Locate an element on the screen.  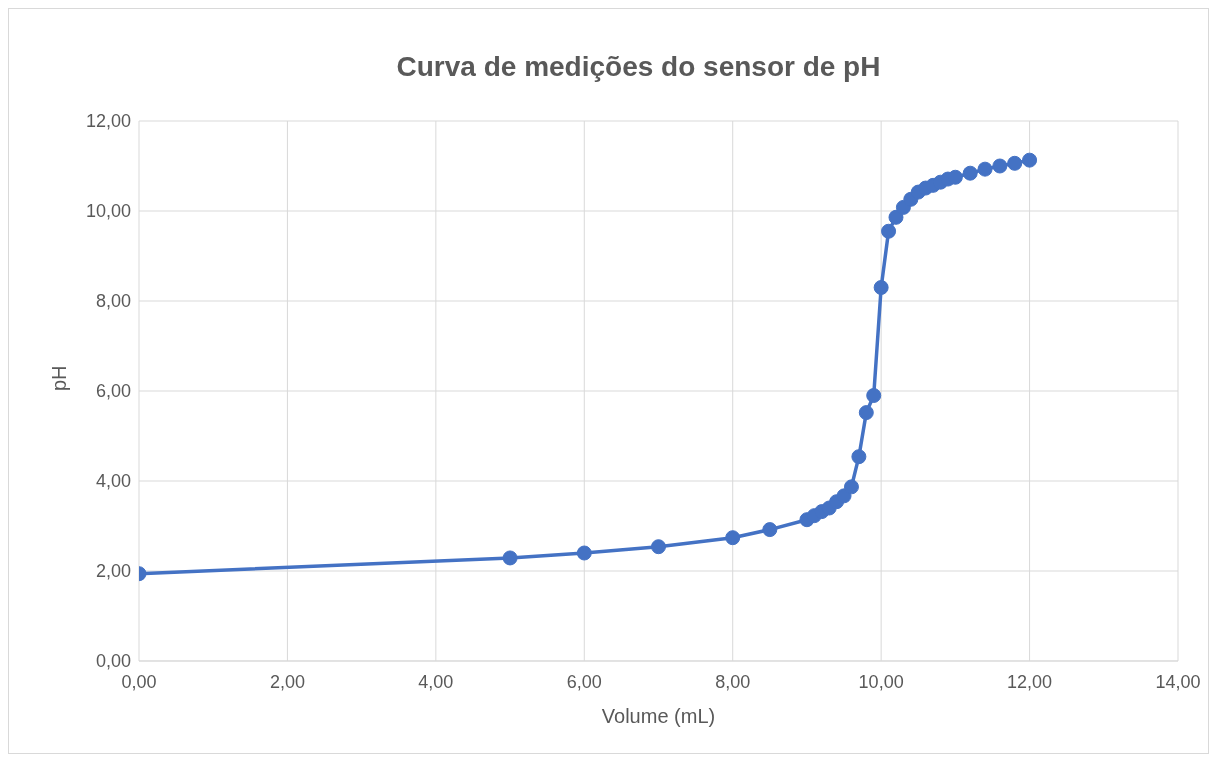
y-tick-label: 4,00 is located at coordinates (113, 481).